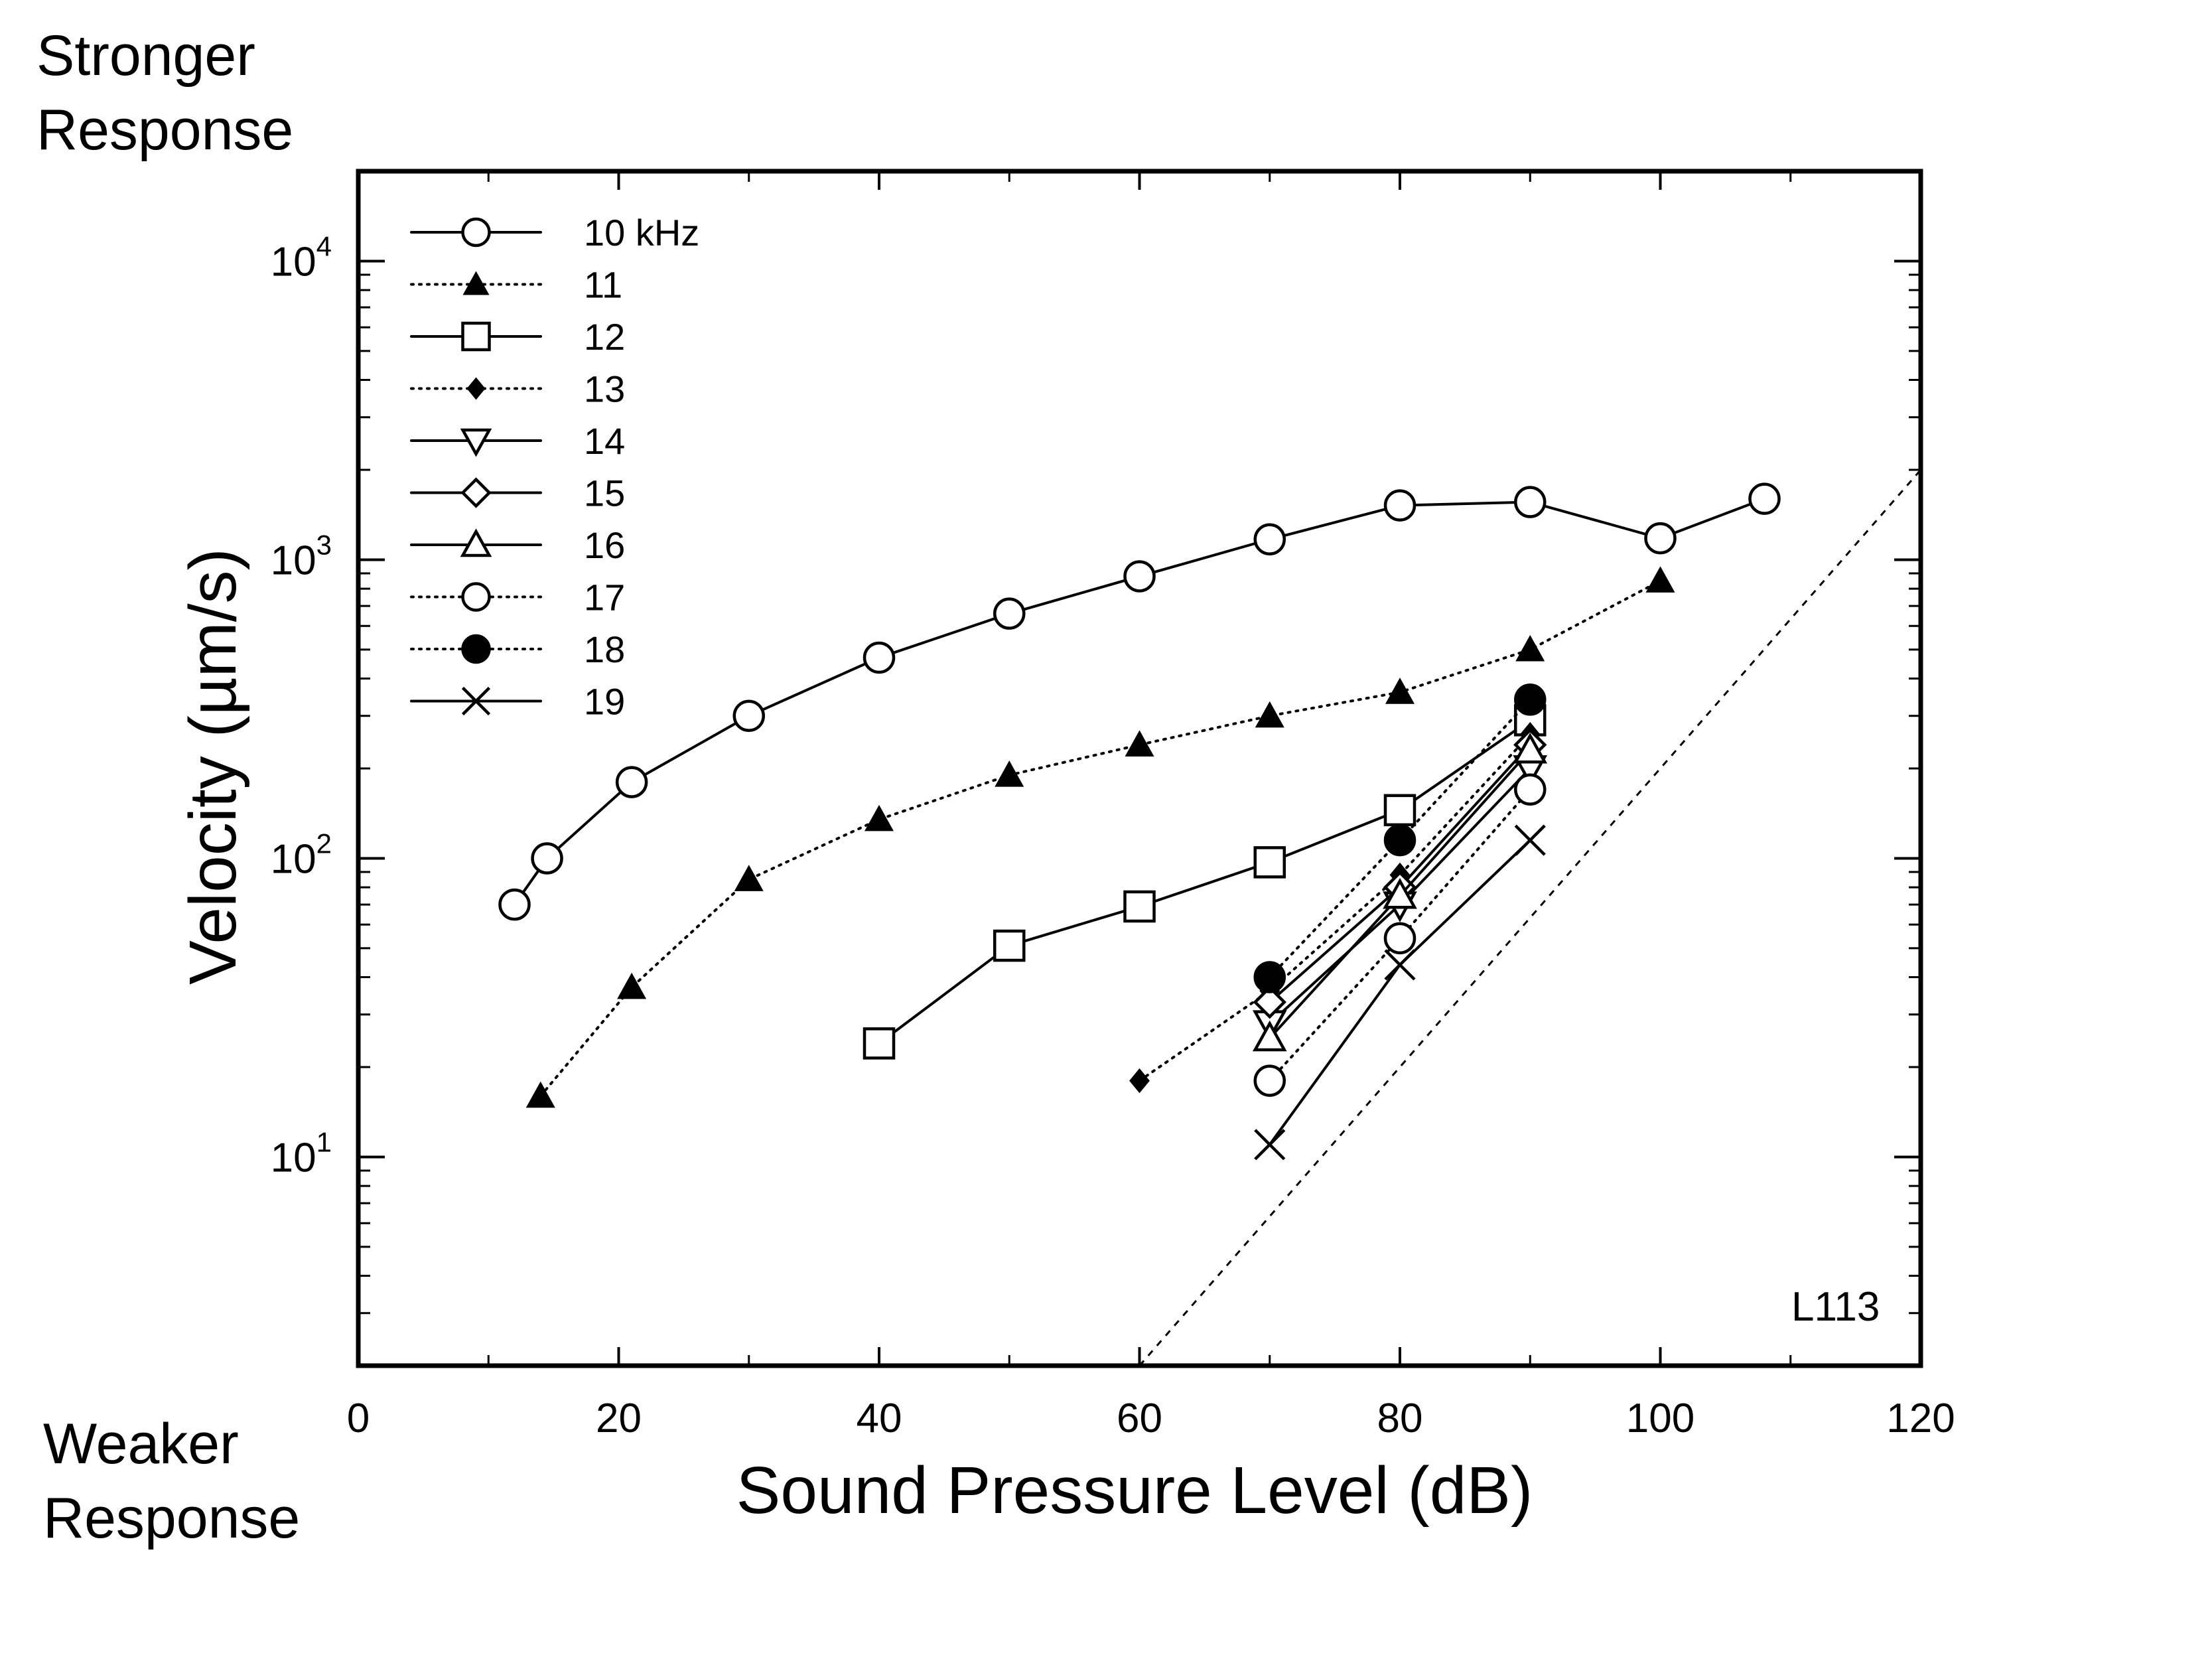 The image size is (2212, 1659). Describe the element at coordinates (165, 93) in the screenshot. I see `stronger-response-label: Stronger Response` at that location.